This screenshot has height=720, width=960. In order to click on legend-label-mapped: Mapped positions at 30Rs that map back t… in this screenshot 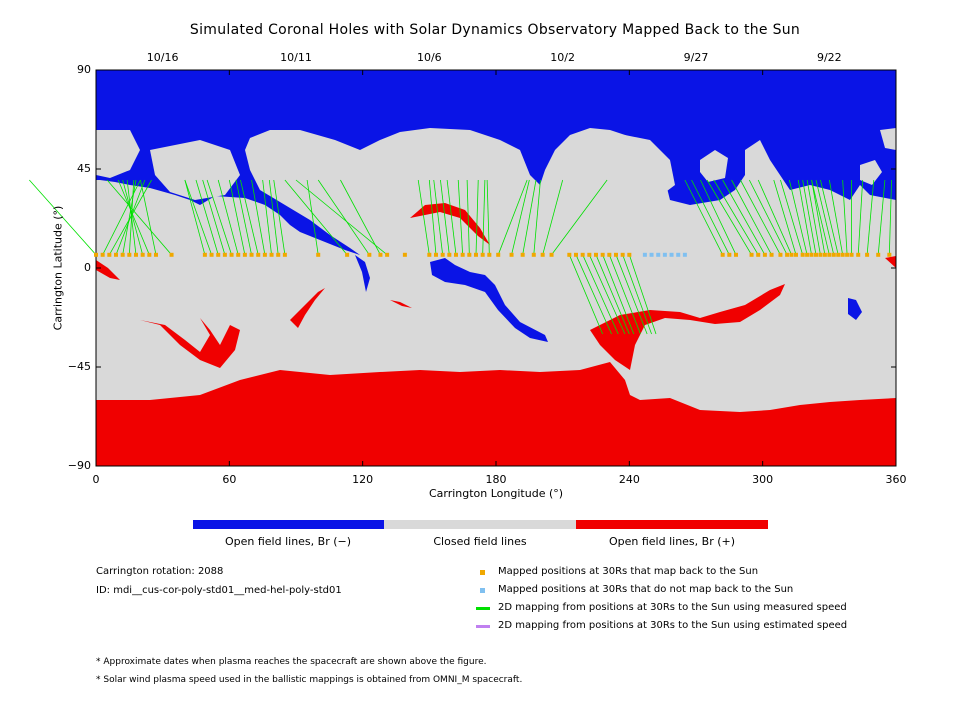, I will do `click(628, 571)`.